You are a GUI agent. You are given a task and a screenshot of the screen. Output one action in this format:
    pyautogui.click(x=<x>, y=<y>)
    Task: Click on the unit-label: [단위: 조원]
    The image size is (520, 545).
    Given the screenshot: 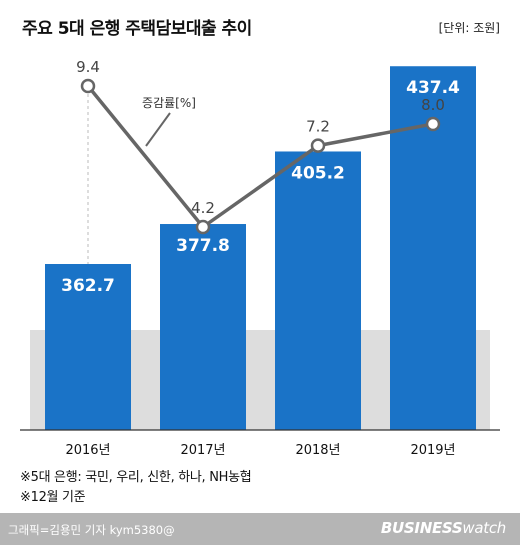 What is the action you would take?
    pyautogui.click(x=469, y=28)
    